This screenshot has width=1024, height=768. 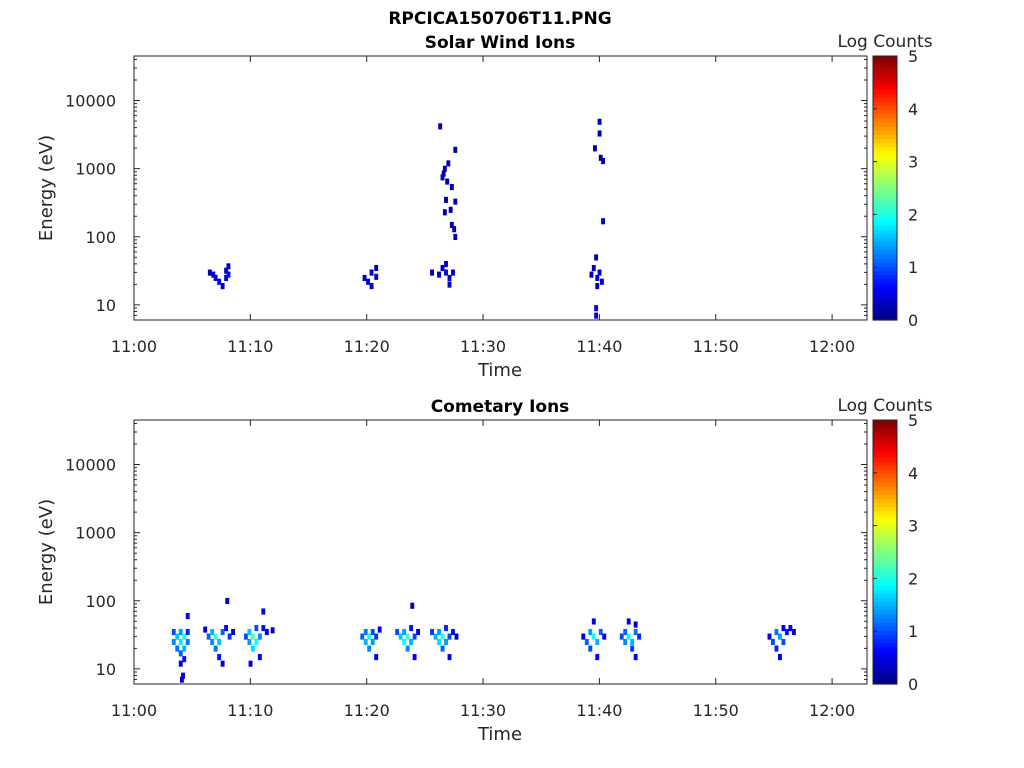 What do you see at coordinates (90, 101) in the screenshot?
I see `y-tick-label: 10000` at bounding box center [90, 101].